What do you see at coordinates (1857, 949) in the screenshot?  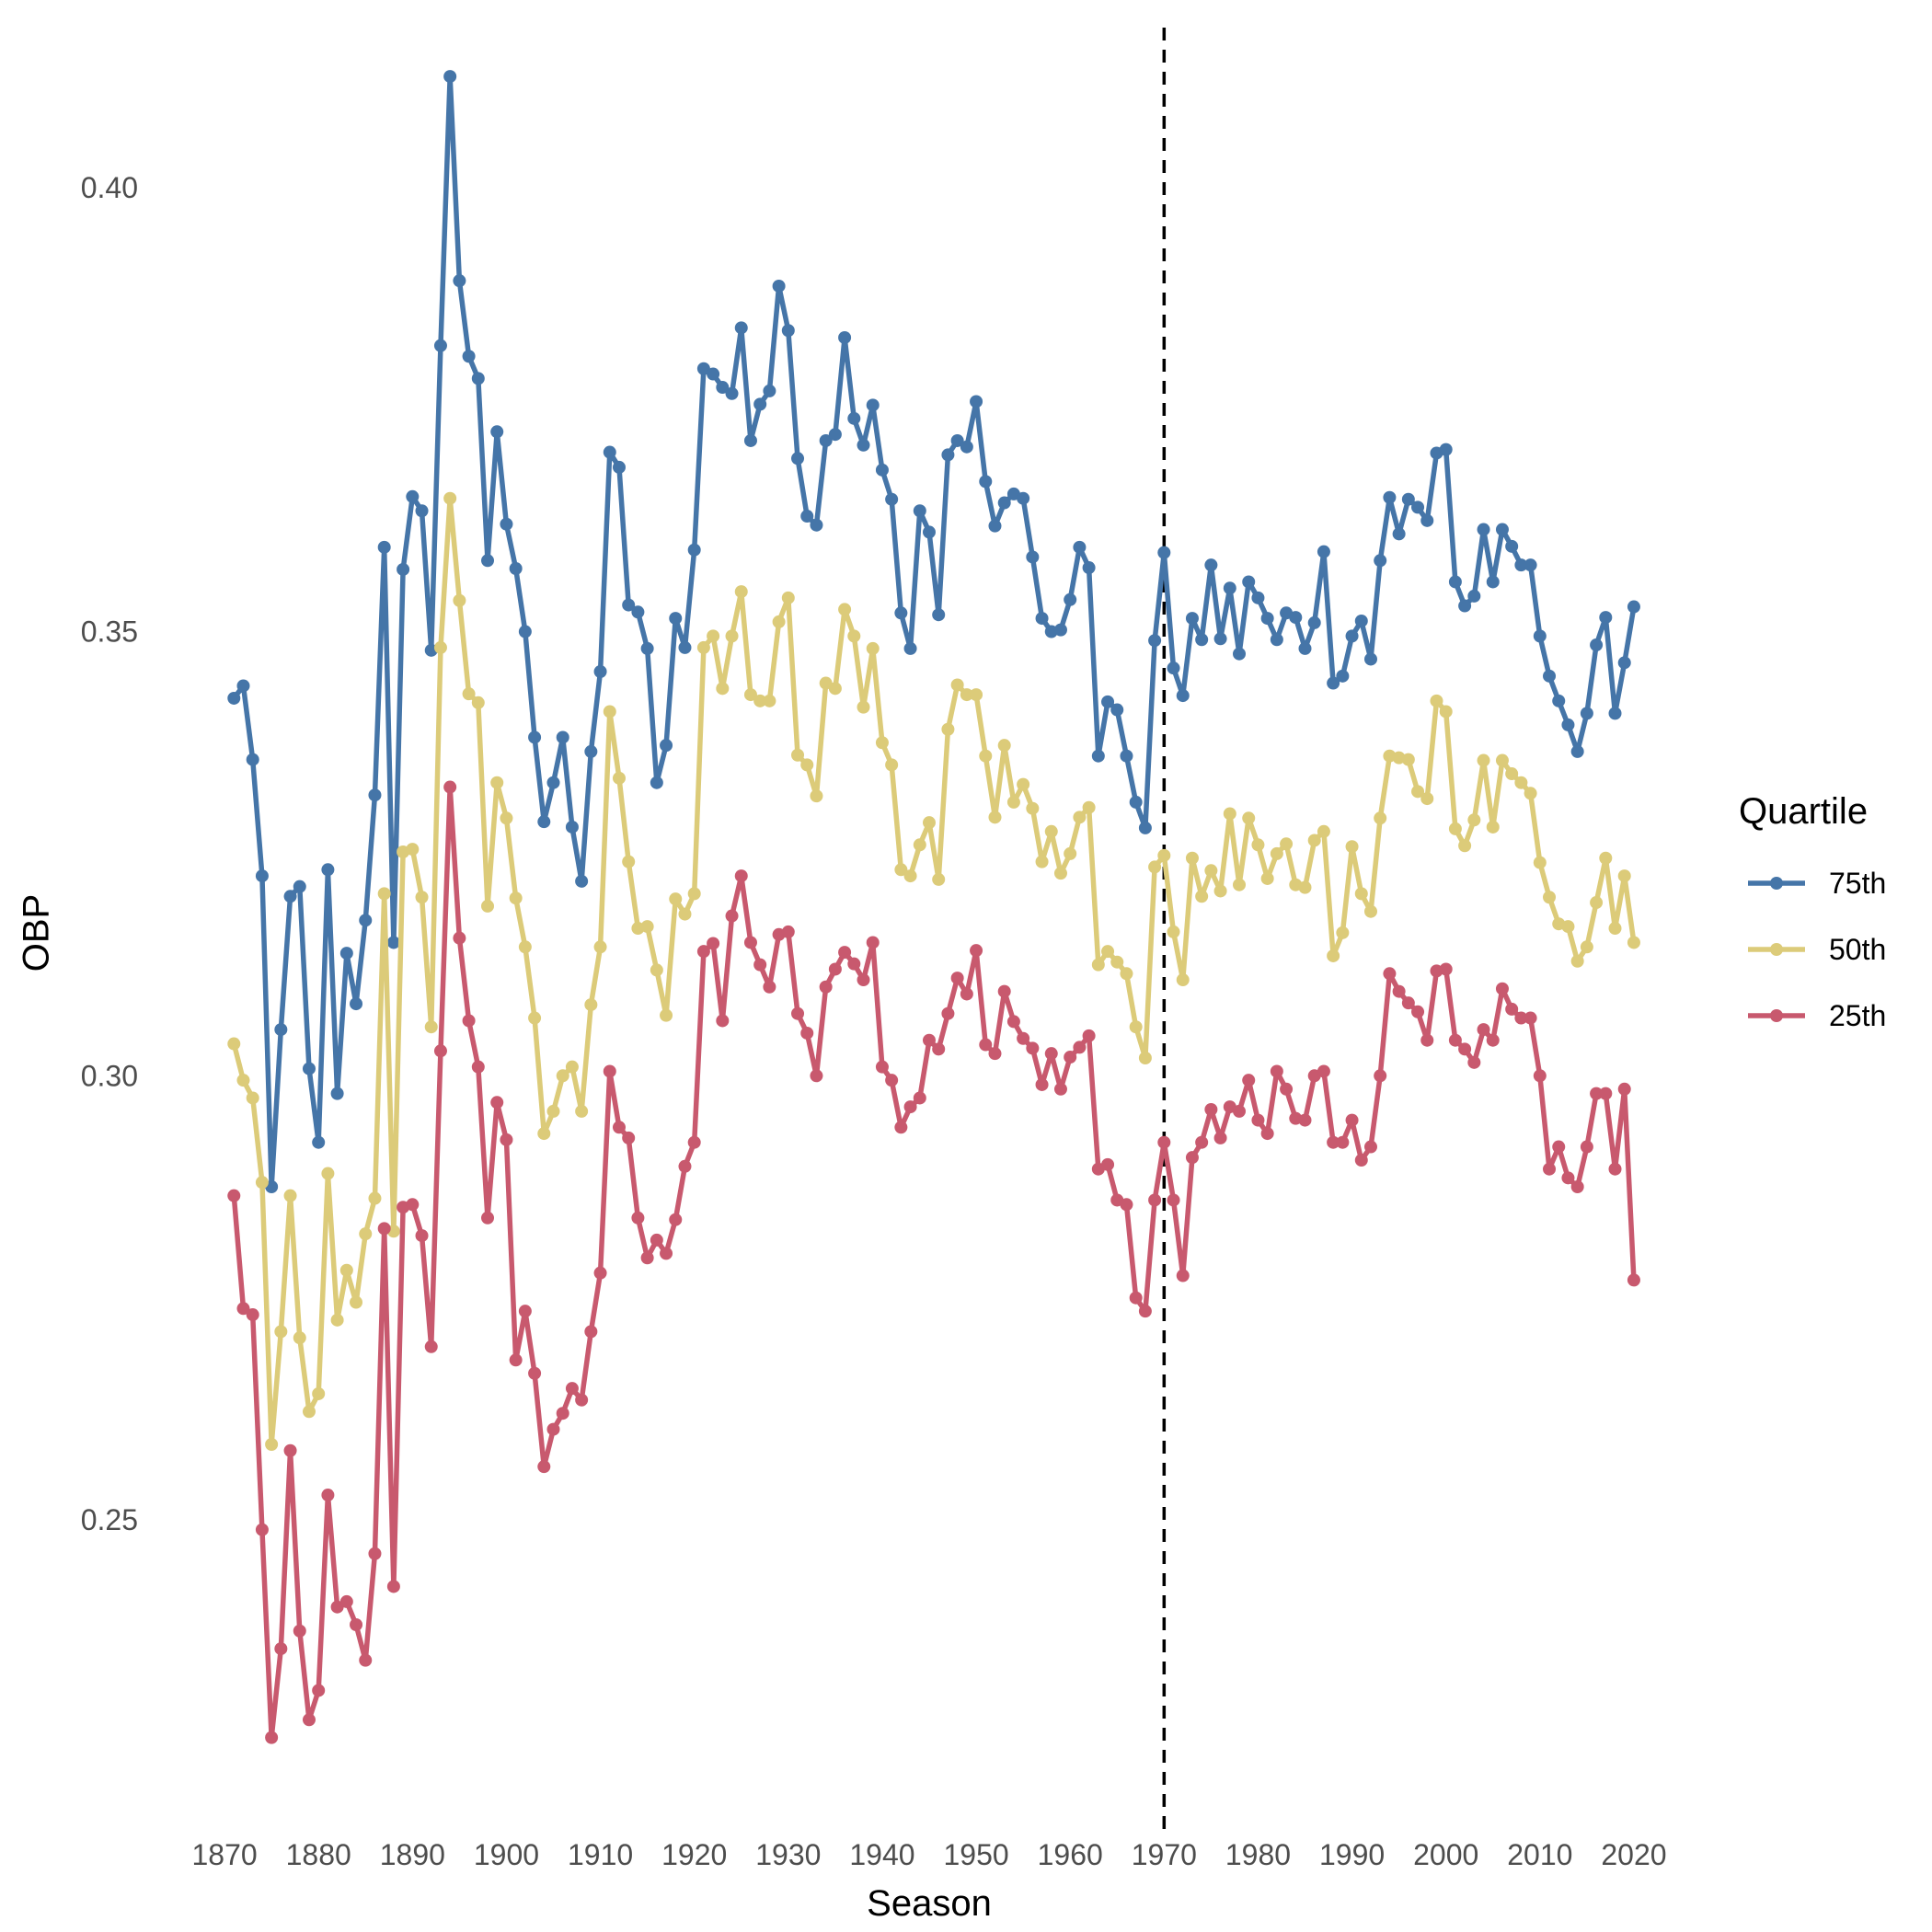 I see `legend-label: 50th` at bounding box center [1857, 949].